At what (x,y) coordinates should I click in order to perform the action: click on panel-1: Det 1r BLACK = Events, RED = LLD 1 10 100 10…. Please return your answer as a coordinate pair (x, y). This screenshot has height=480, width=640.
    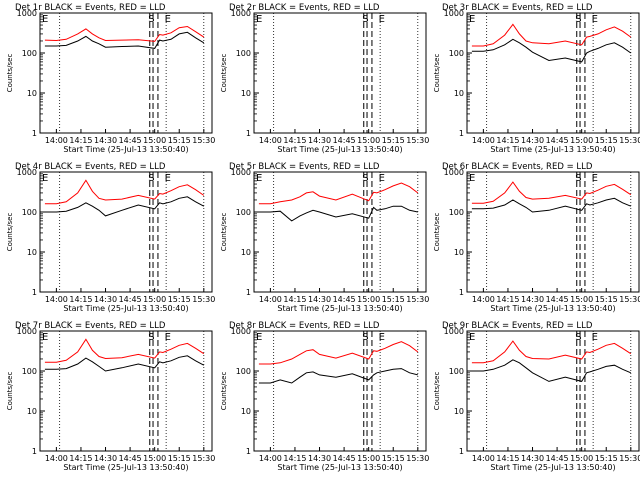
    Looking at the image, I should click on (110, 78).